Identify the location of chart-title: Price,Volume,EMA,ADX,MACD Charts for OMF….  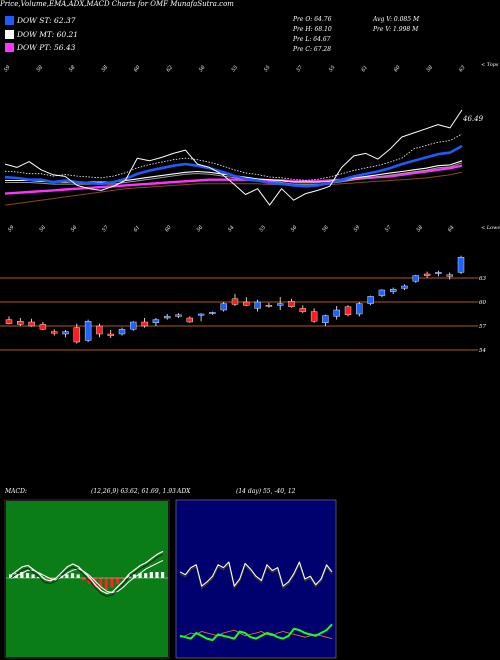
(117, 4).